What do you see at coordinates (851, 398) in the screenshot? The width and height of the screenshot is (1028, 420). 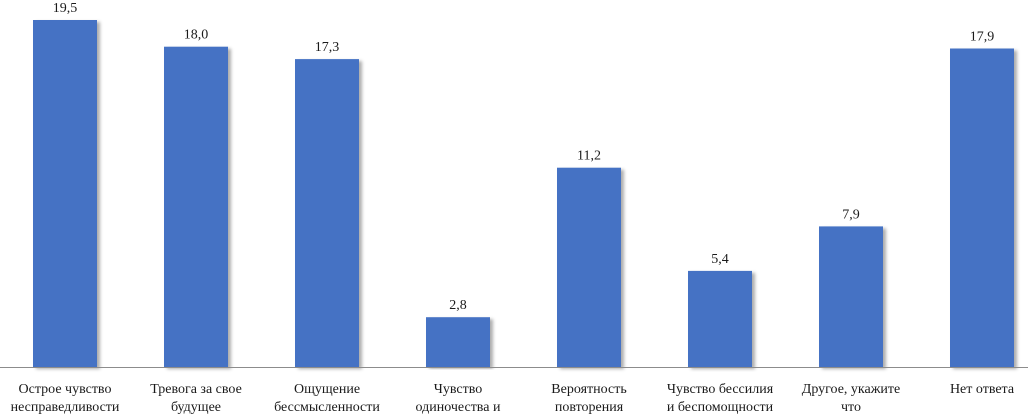 I see `category-label-7: Другое, укажите что` at bounding box center [851, 398].